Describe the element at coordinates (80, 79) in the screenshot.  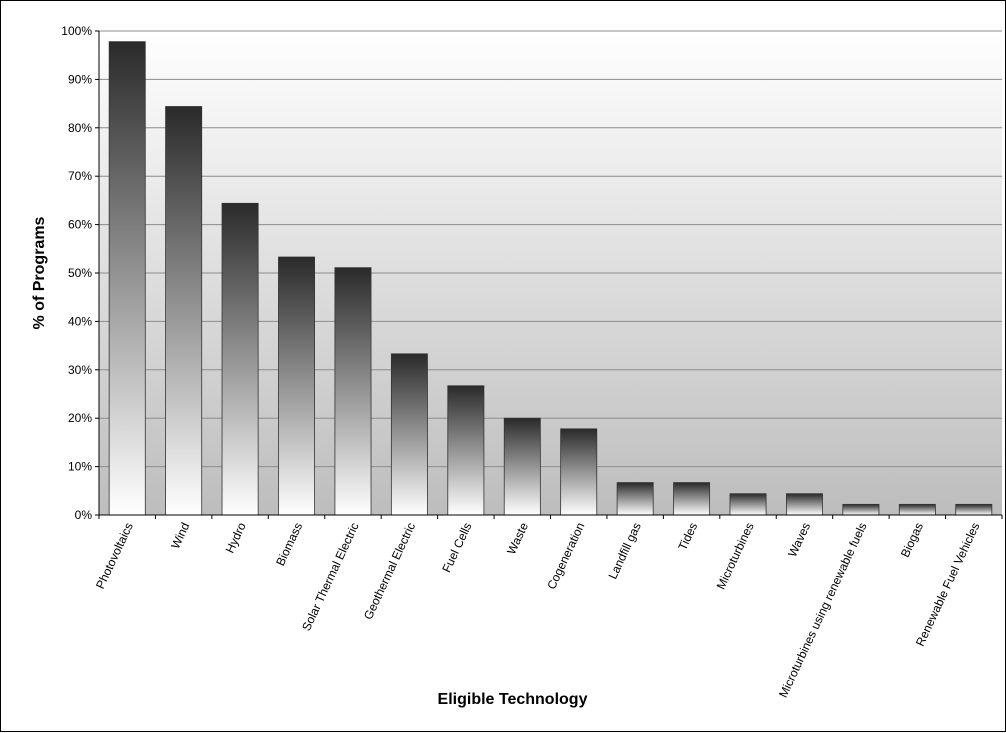
I see `y-tick-label: 90%` at that location.